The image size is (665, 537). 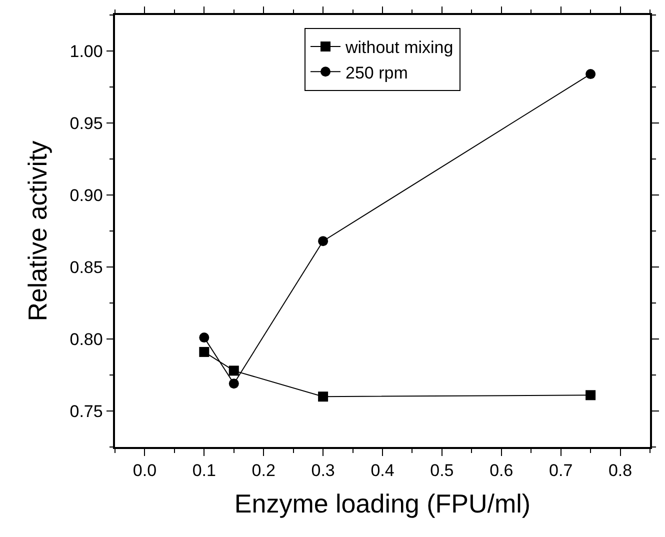 What do you see at coordinates (399, 48) in the screenshot?
I see `legend-label: without mixing` at bounding box center [399, 48].